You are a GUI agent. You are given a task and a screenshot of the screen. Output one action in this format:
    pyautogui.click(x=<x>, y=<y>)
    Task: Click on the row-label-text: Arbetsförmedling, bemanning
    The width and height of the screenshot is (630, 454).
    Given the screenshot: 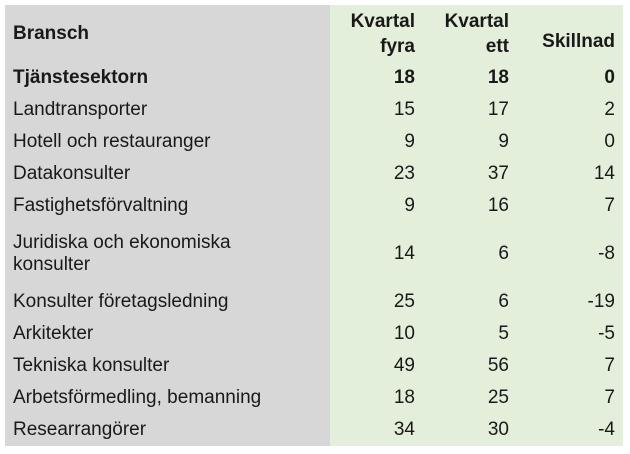 What is the action you would take?
    pyautogui.click(x=137, y=397)
    